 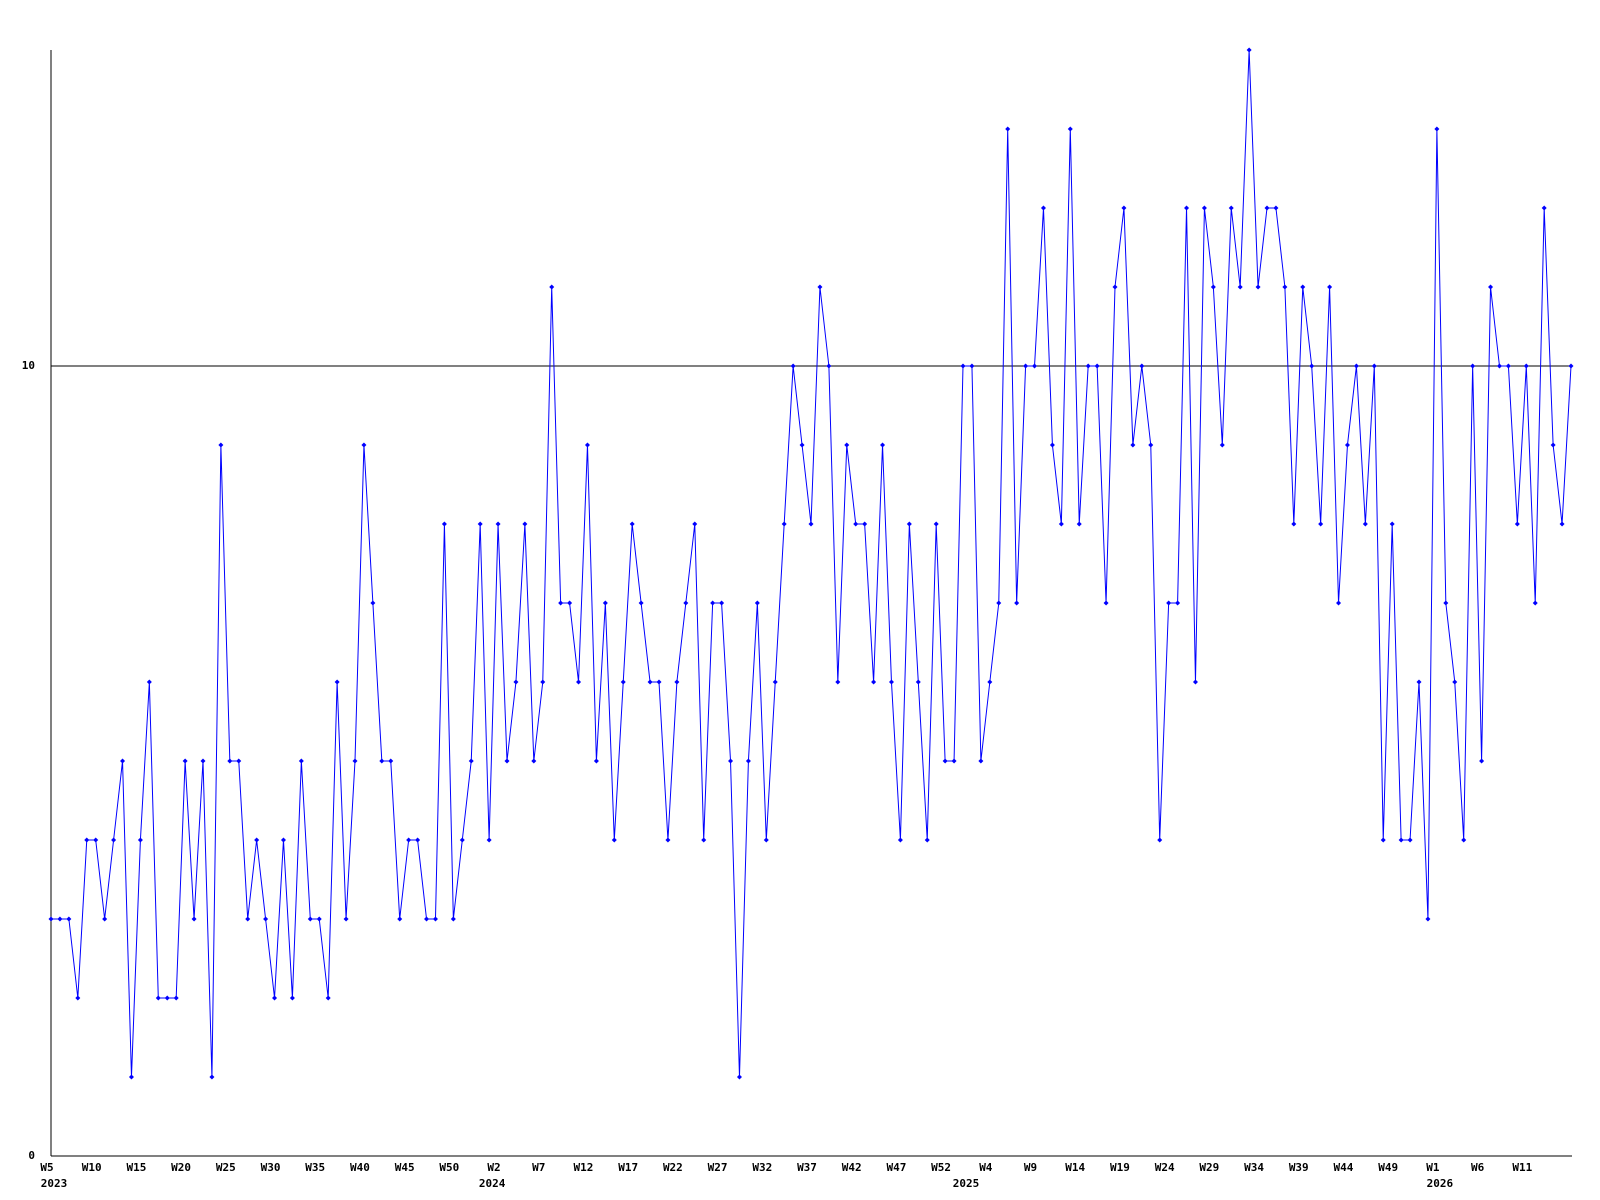 What do you see at coordinates (405, 1167) in the screenshot?
I see `x-tick-label: W45` at bounding box center [405, 1167].